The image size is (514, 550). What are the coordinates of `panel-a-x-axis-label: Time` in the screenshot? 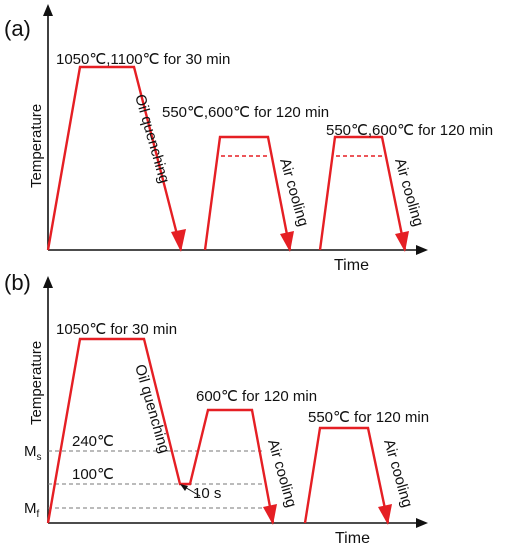 It's located at (351, 265).